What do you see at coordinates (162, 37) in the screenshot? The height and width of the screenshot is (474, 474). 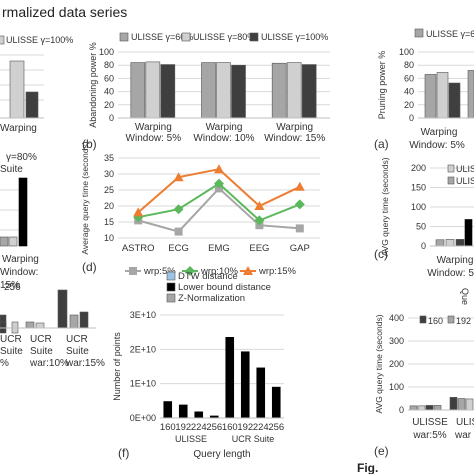 I see `b-legend-label: ULISSE γ=60%` at bounding box center [162, 37].